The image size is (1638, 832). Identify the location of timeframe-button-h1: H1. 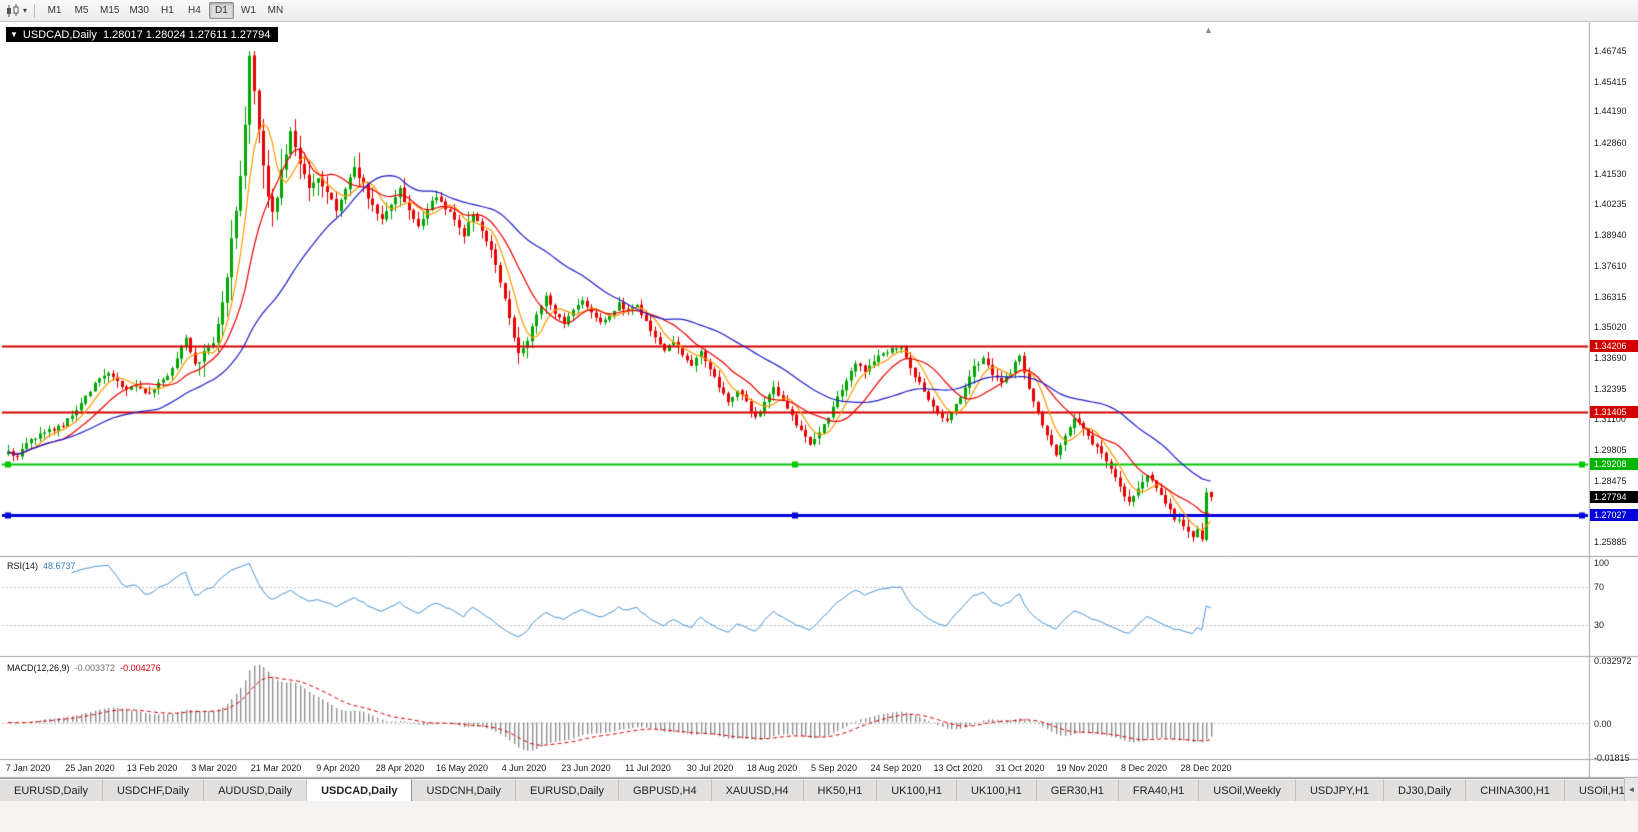
(167, 10).